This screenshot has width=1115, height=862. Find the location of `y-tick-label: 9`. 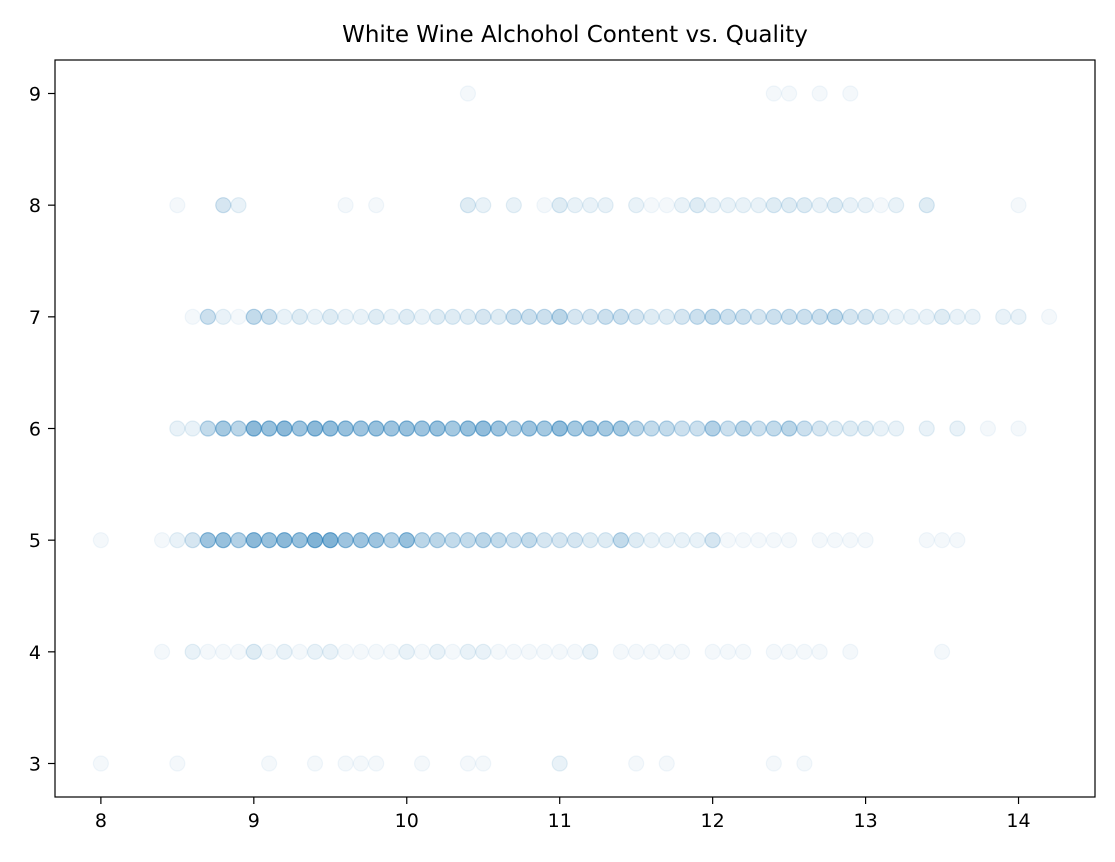

y-tick-label: 9 is located at coordinates (35, 95).